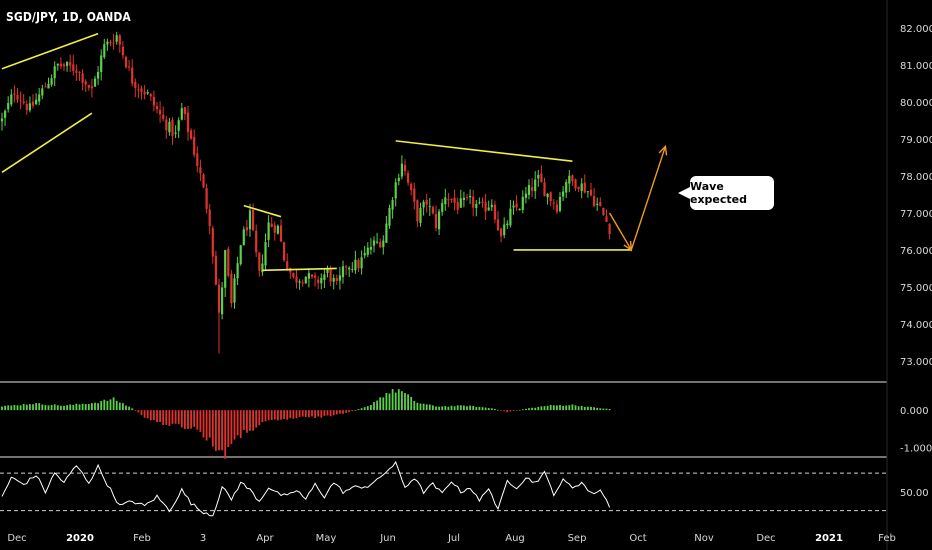 The image size is (932, 550). Describe the element at coordinates (262, 211) in the screenshot. I see `trendline` at that location.